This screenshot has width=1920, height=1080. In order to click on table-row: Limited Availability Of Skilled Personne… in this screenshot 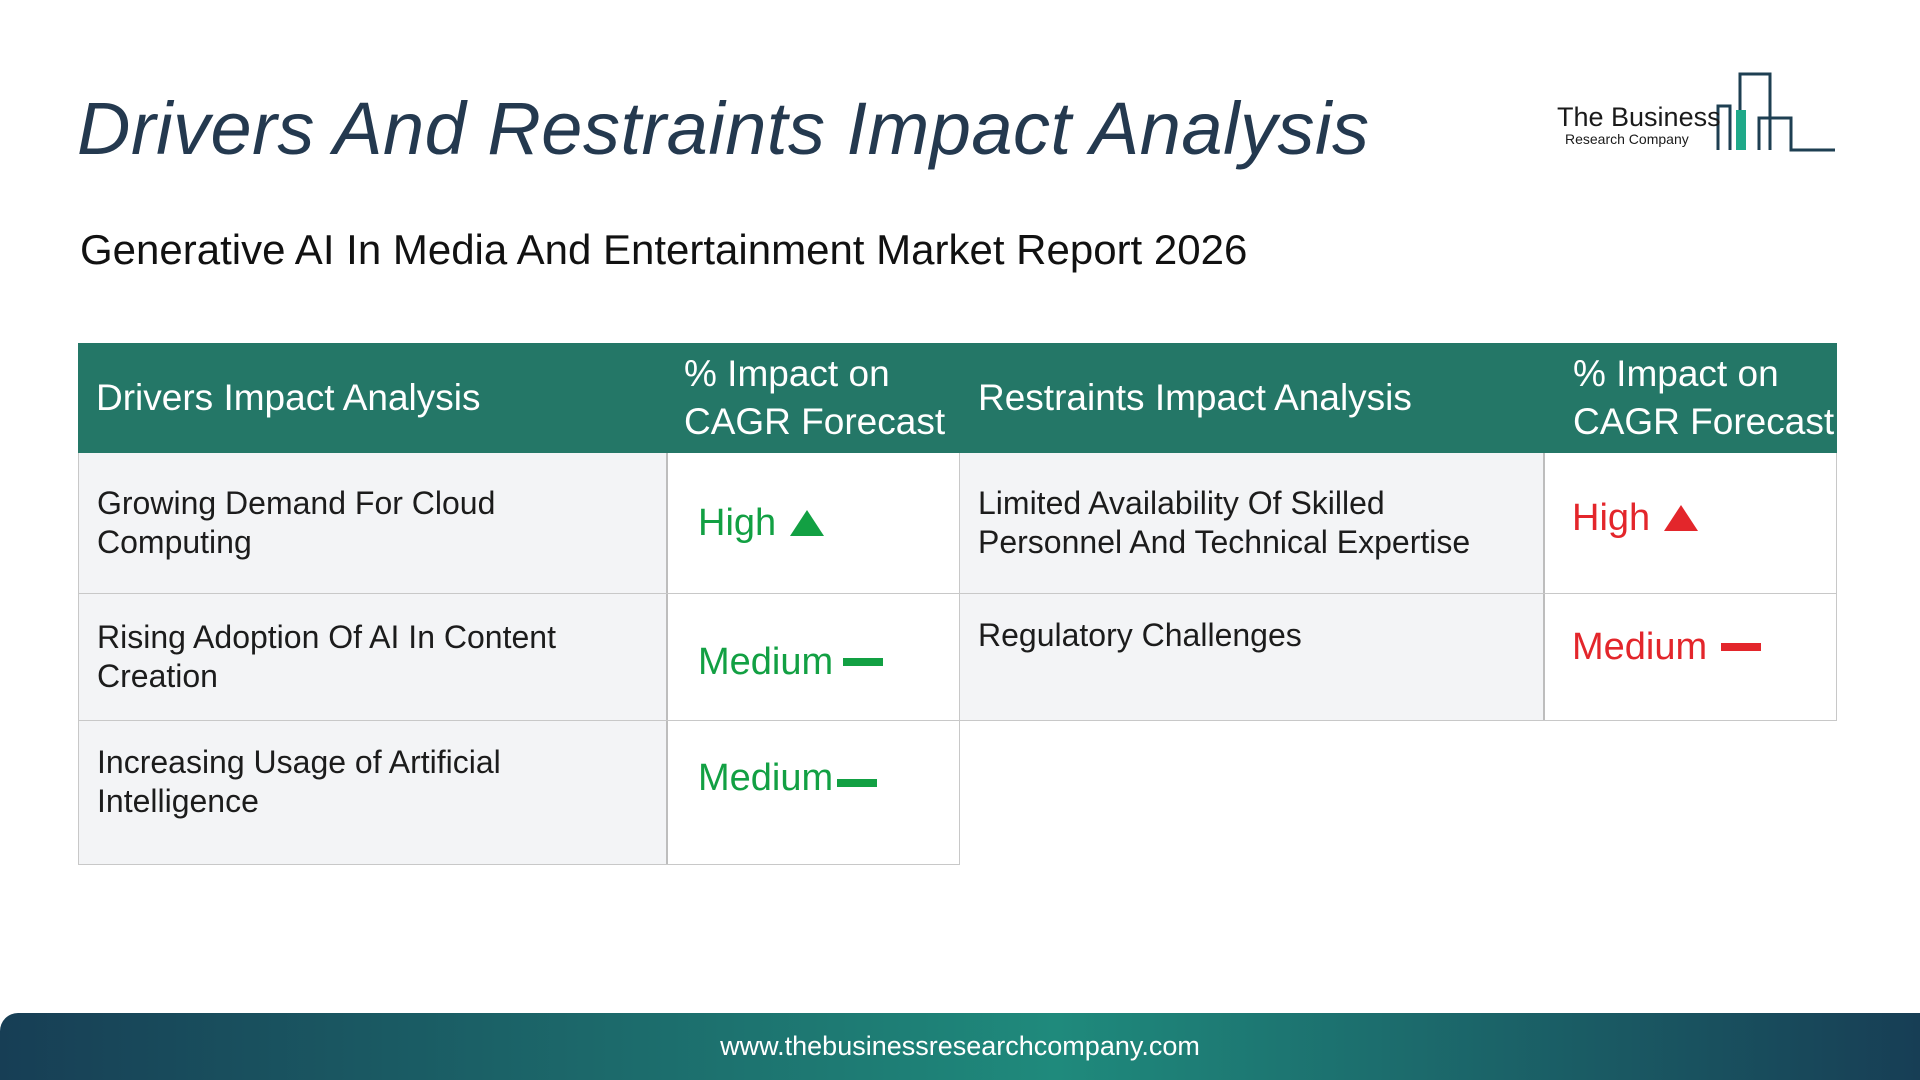, I will do `click(1398, 523)`.